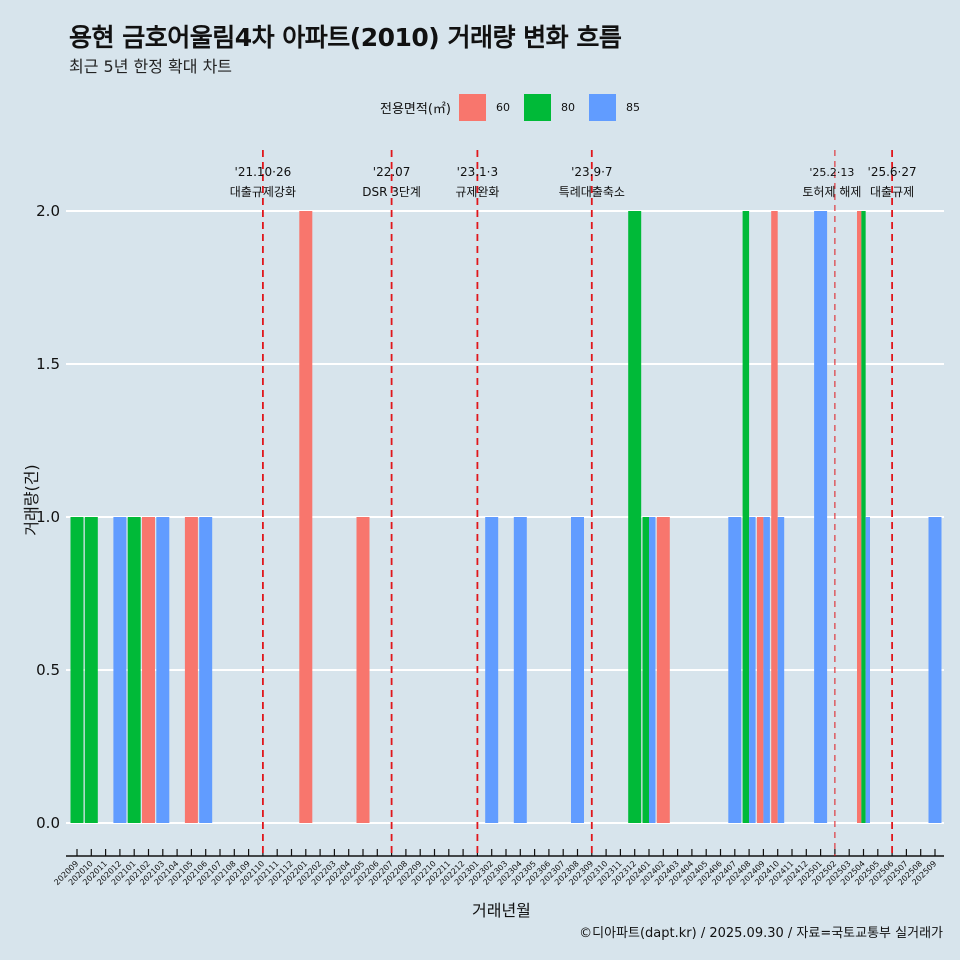  I want to click on legend-label-60: 60, so click(502, 107).